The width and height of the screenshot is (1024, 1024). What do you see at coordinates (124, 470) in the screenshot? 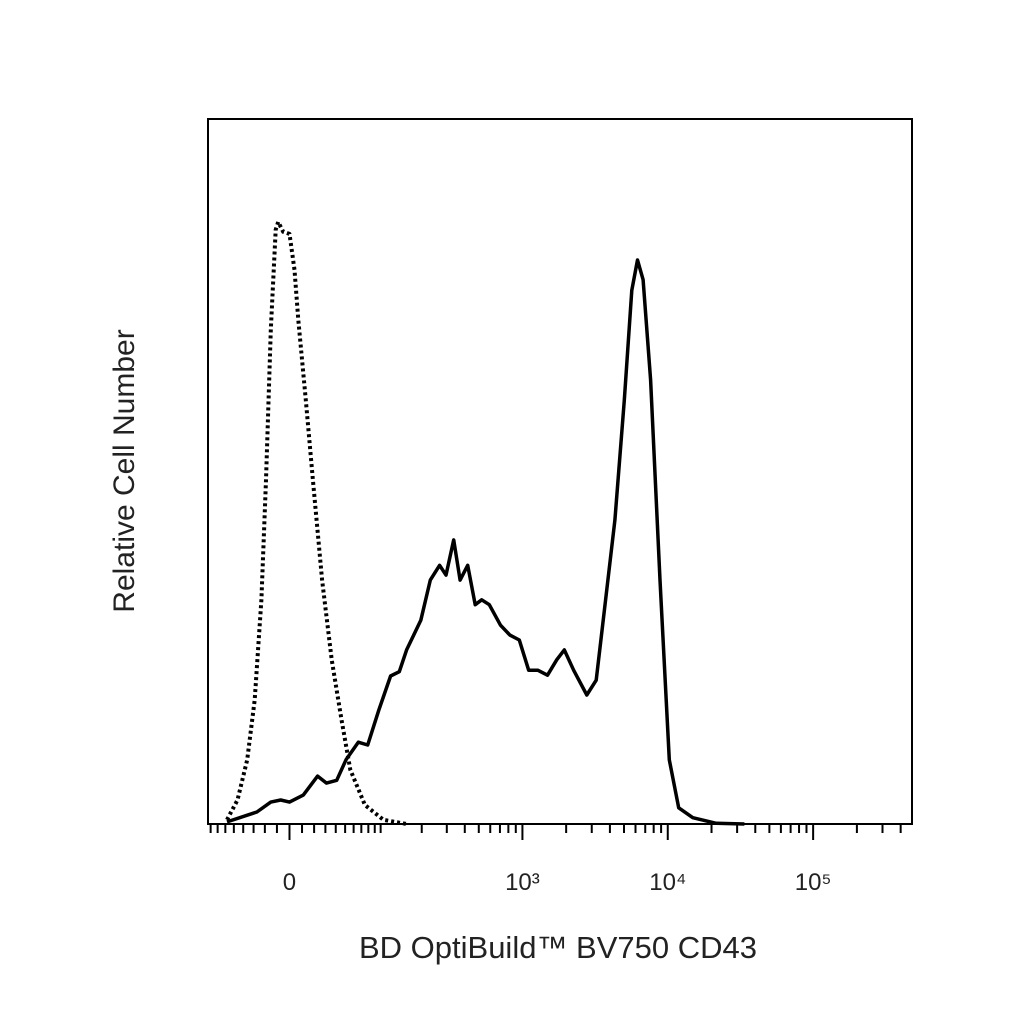
I see `y-axis-title: Relative Cell Number` at bounding box center [124, 470].